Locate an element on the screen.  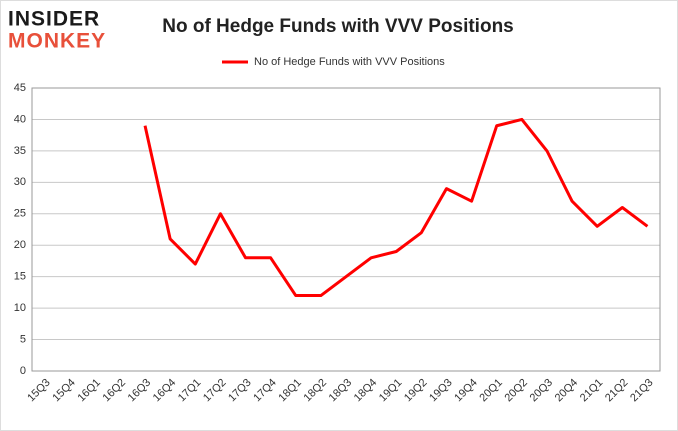
y-tick-label: 30 is located at coordinates (20, 182).